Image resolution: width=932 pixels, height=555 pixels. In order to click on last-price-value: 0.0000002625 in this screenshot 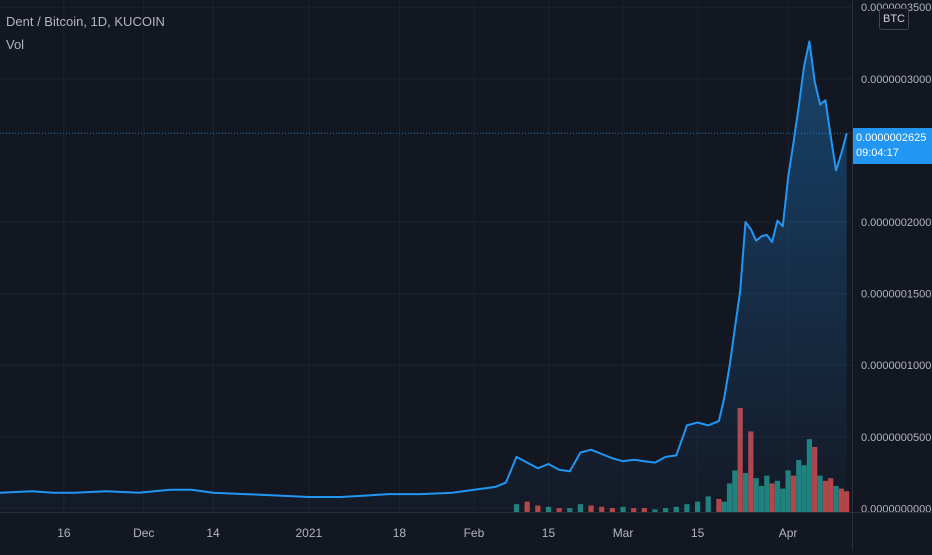, I will do `click(891, 138)`.